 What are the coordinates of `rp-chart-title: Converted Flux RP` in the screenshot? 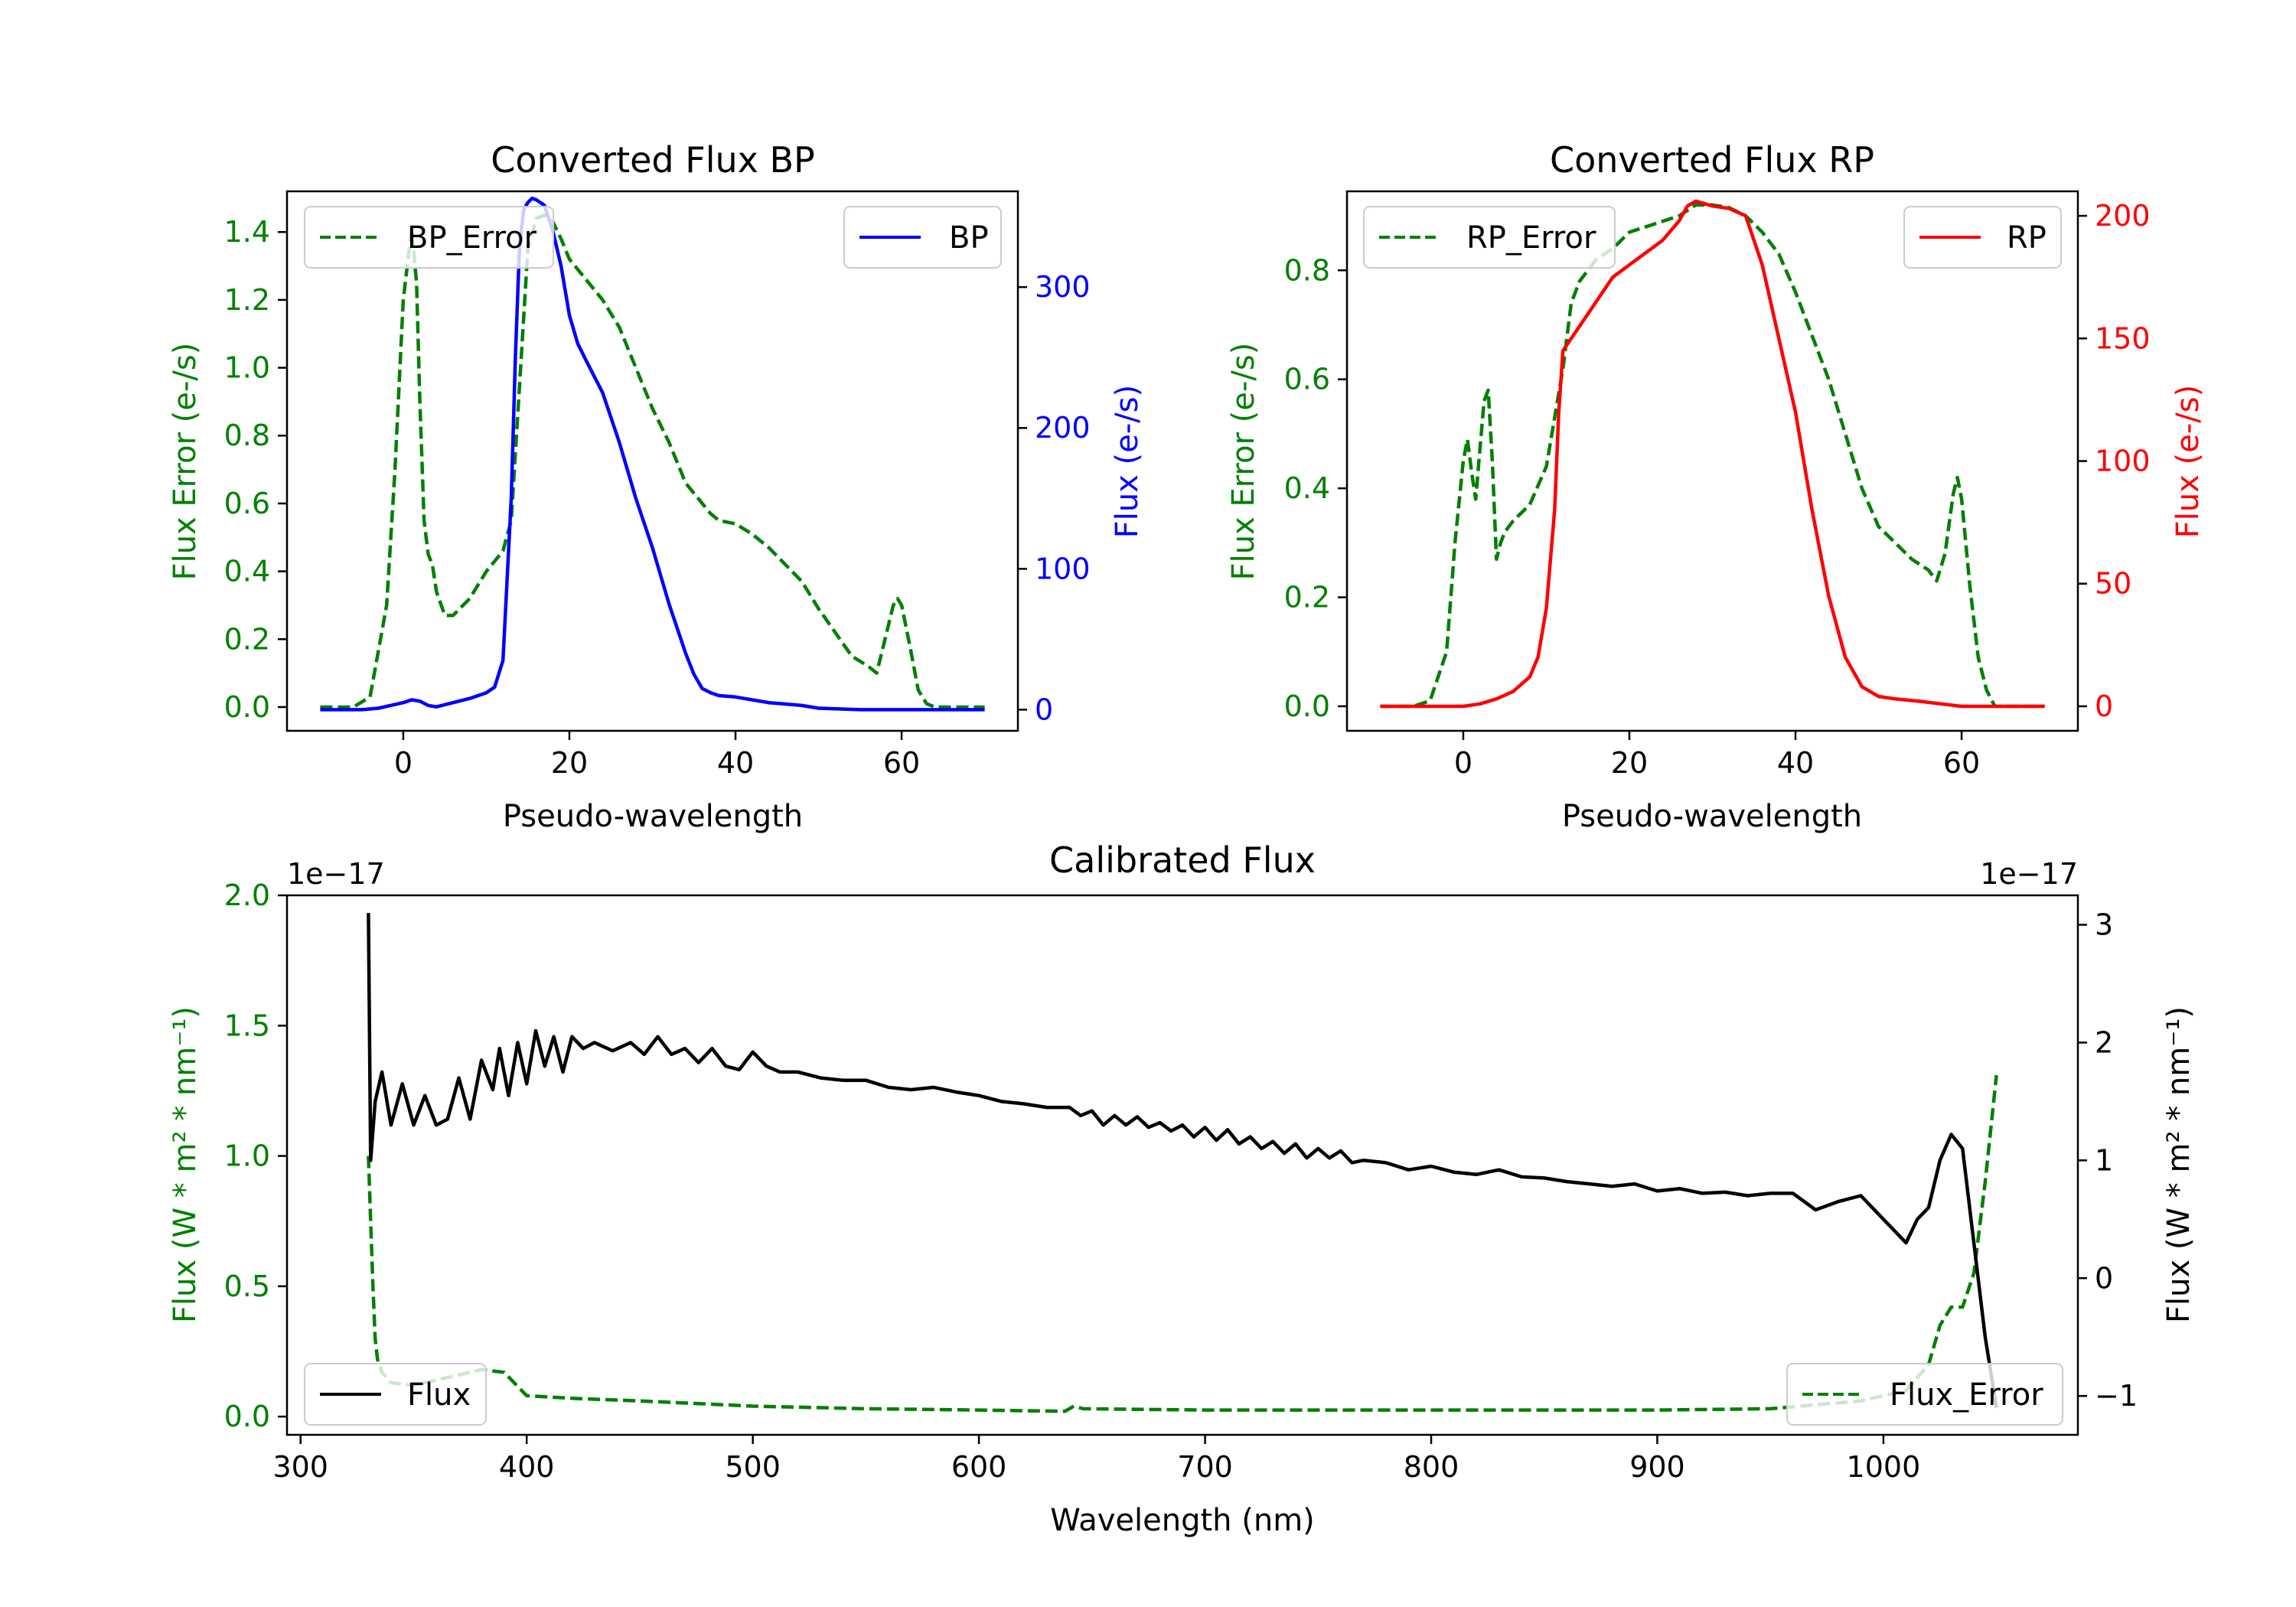 It's located at (1712, 160).